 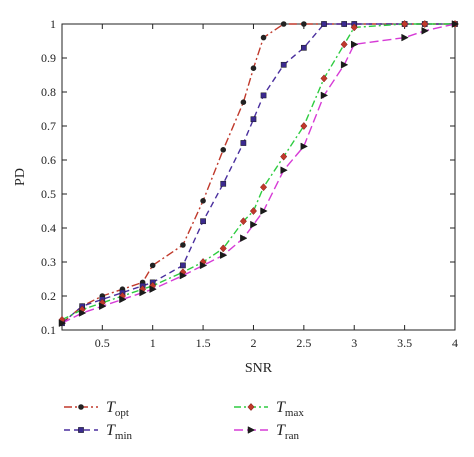 What do you see at coordinates (269, 409) in the screenshot?
I see `legend-entry-max: Tmax` at bounding box center [269, 409].